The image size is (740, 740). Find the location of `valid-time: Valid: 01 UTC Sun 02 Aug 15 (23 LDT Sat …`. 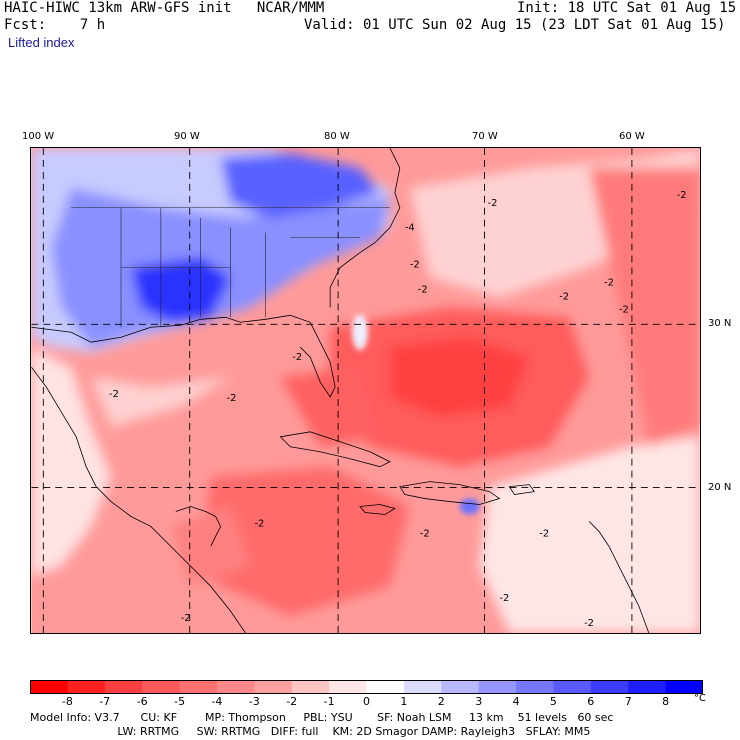

valid-time: Valid: 01 UTC Sun 02 Aug 15 (23 LDT Sat … is located at coordinates (515, 25).